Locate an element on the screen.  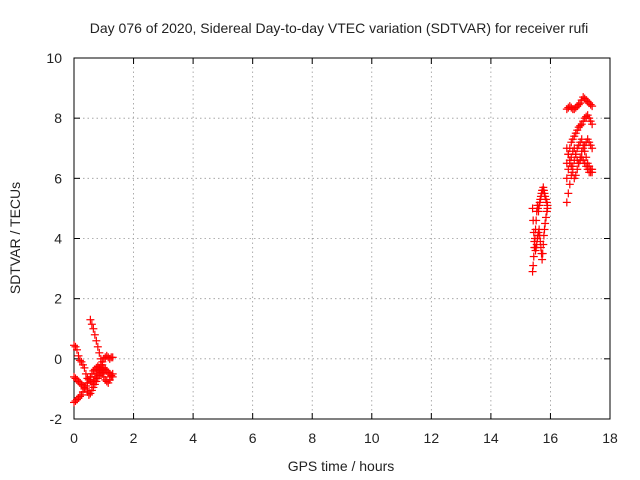
y-tick-labels: -2 0 2 4 6 8 10 is located at coordinates (54, 238).